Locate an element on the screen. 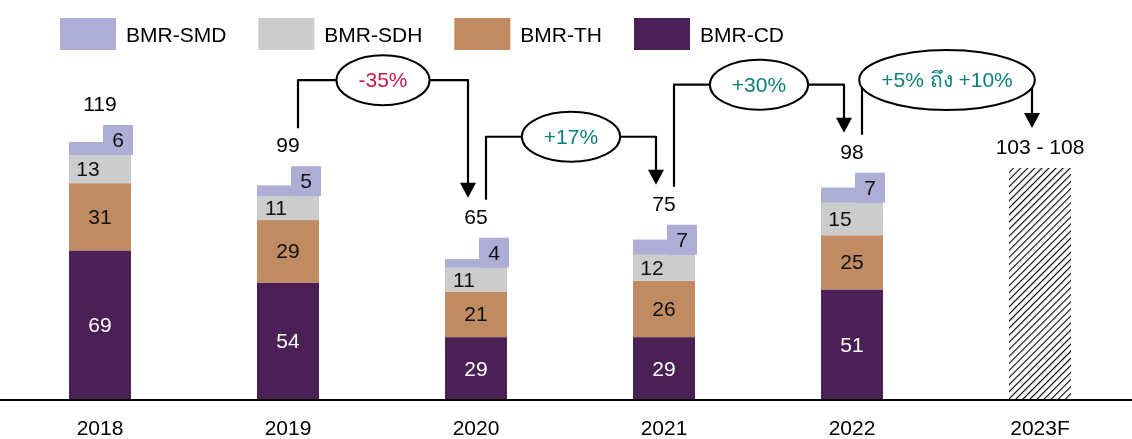  data-label: 25 is located at coordinates (852, 262).